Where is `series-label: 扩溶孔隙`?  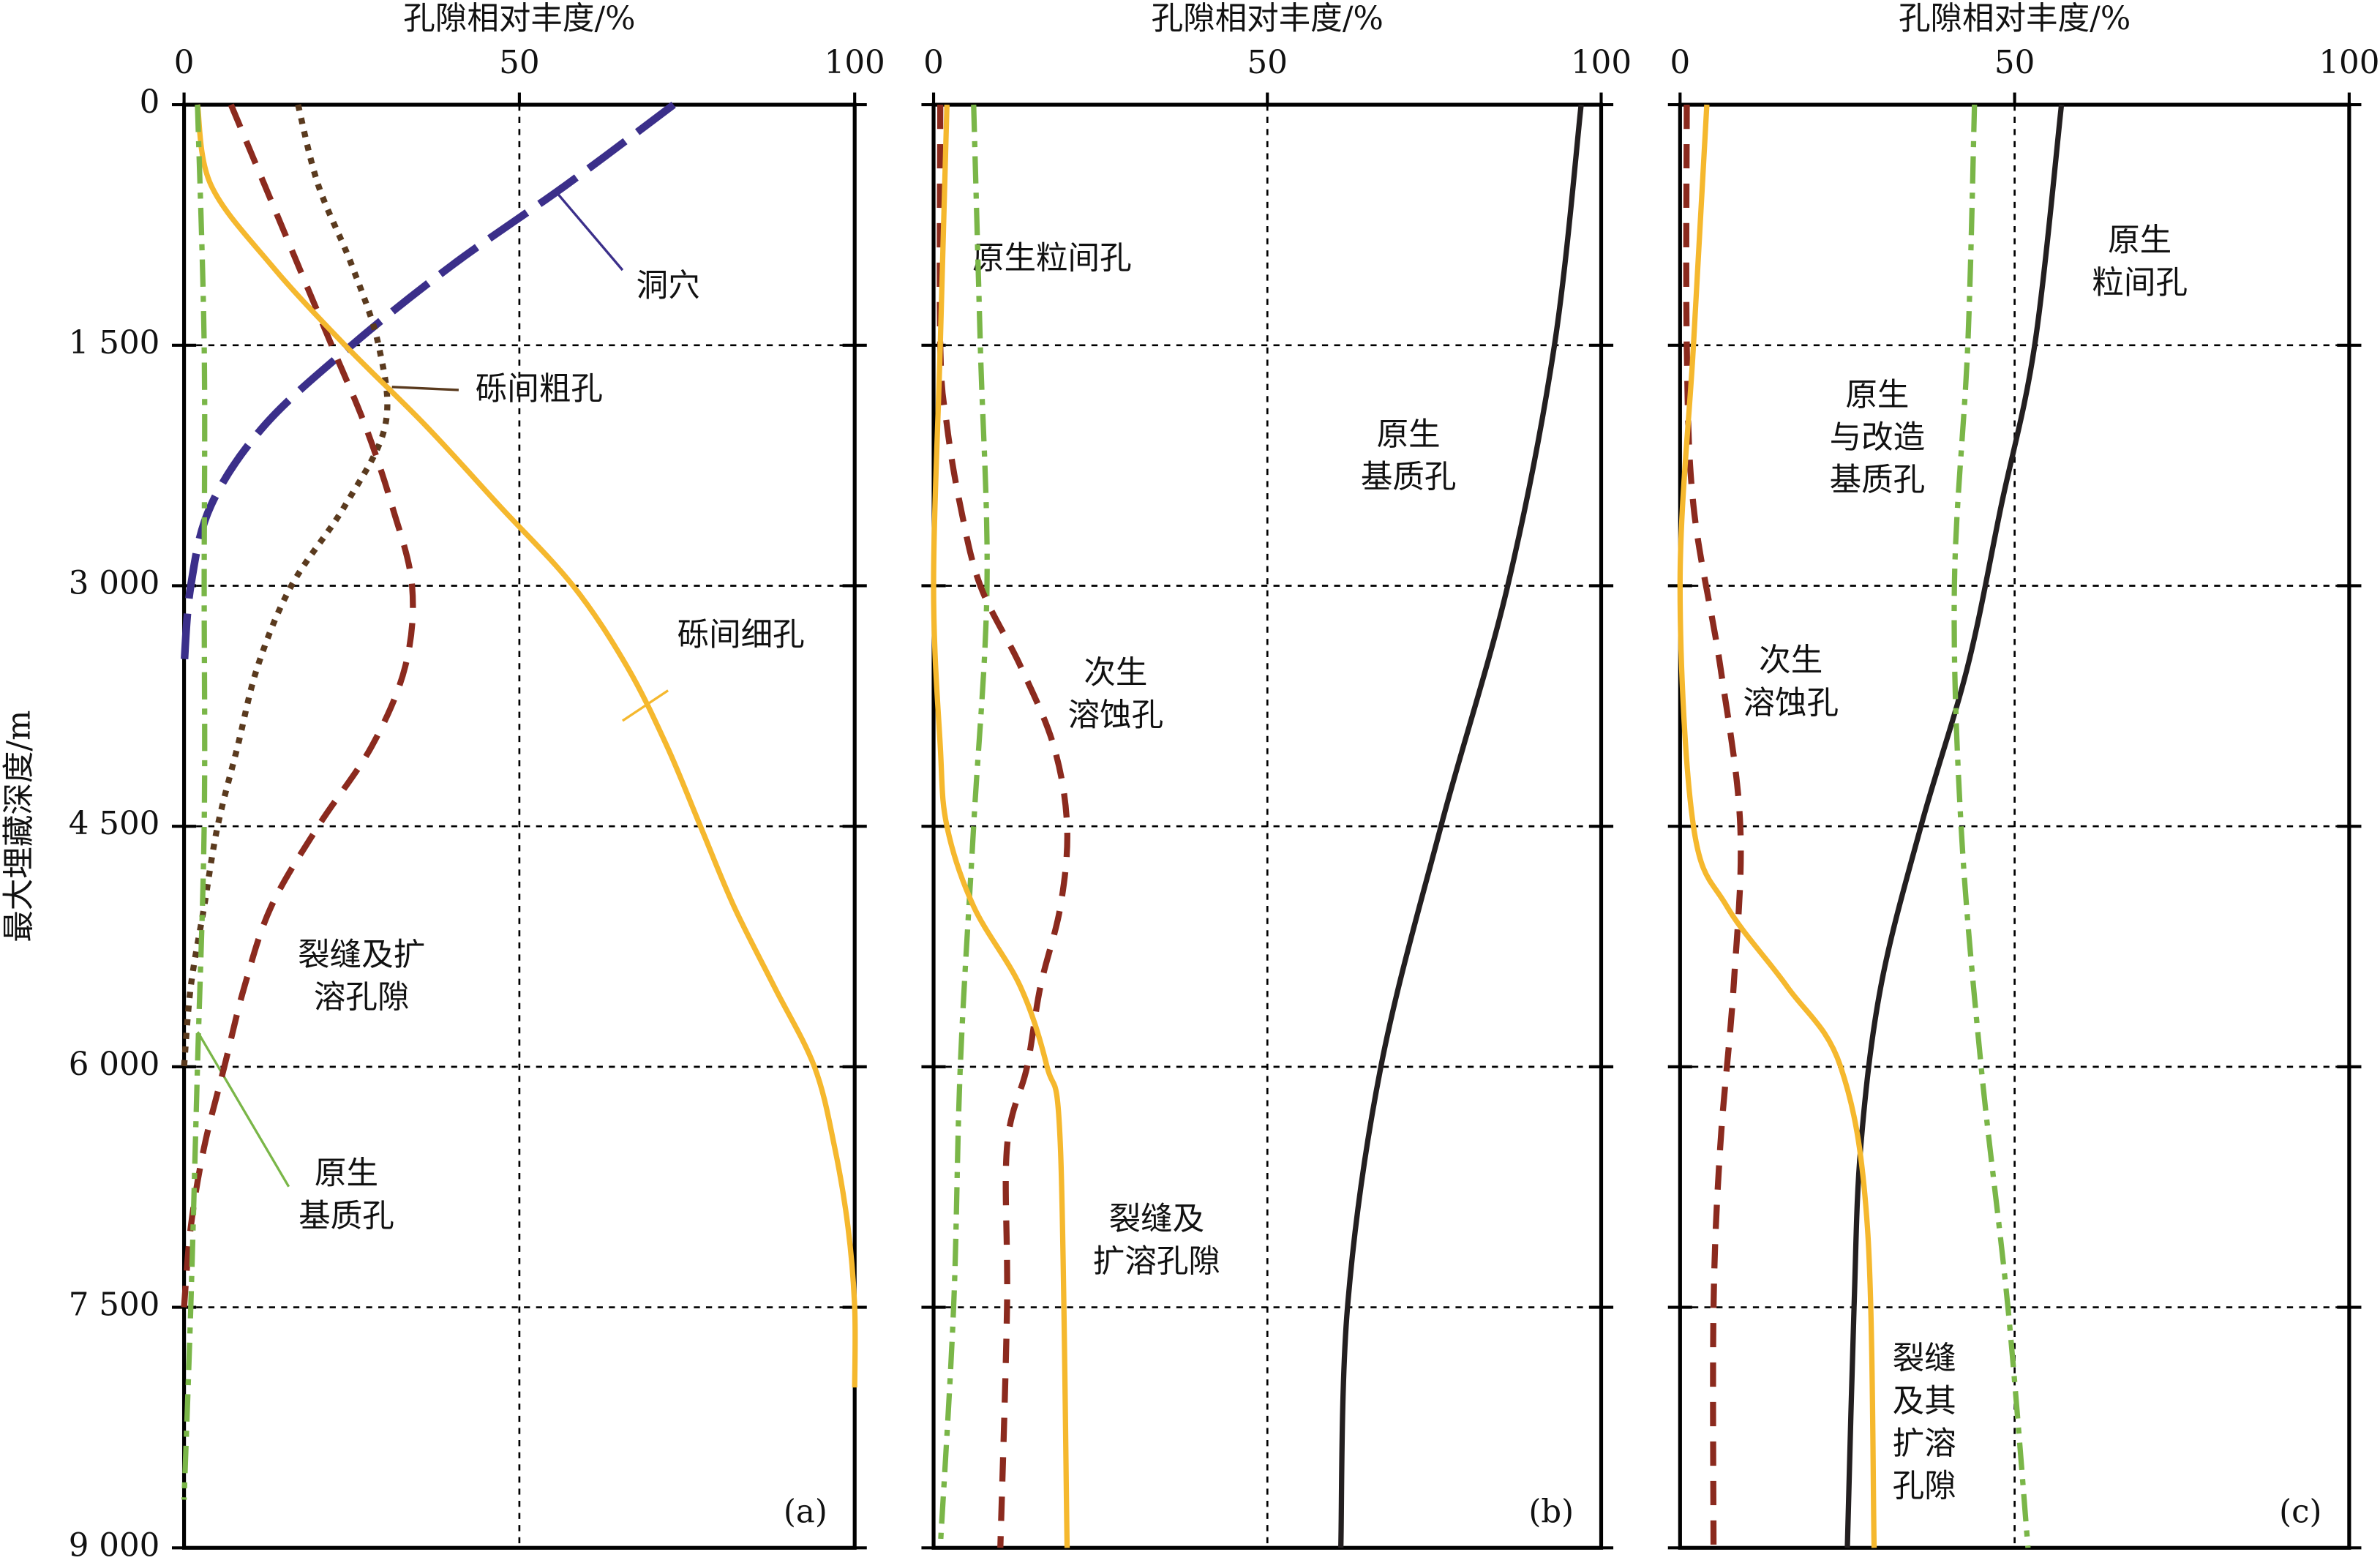 series-label: 扩溶孔隙 is located at coordinates (1156, 1261).